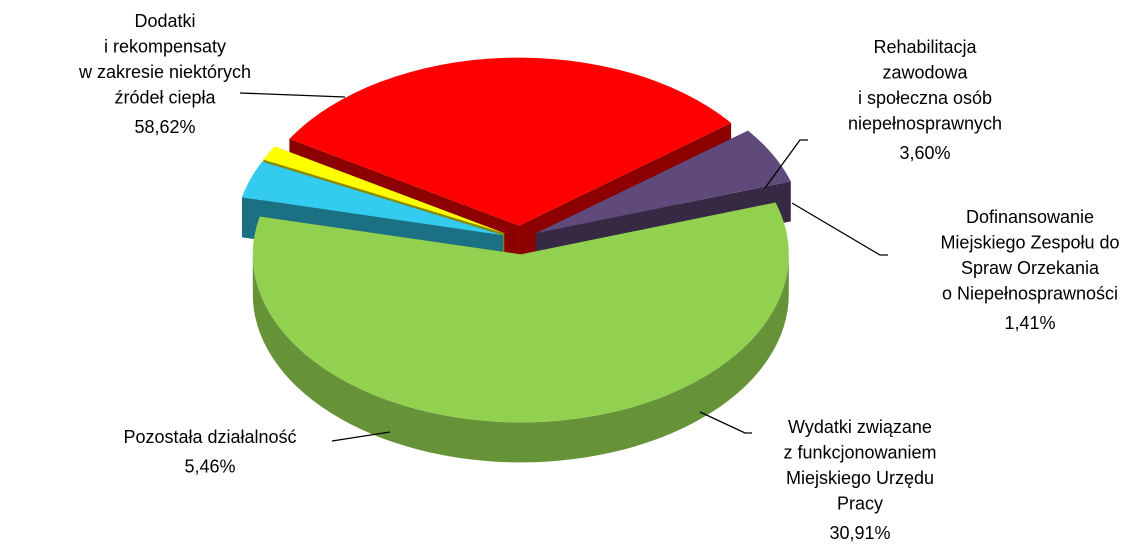 This screenshot has width=1145, height=547. What do you see at coordinates (925, 47) in the screenshot?
I see `slice-label: Rehabilitacja` at bounding box center [925, 47].